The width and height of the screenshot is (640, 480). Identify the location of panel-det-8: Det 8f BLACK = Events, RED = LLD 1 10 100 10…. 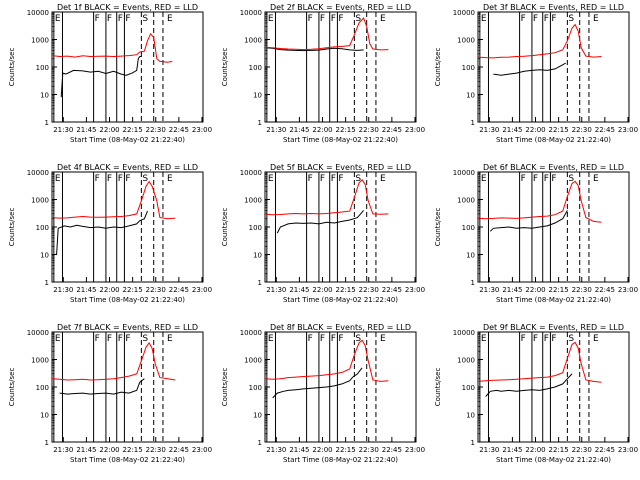
(323, 393).